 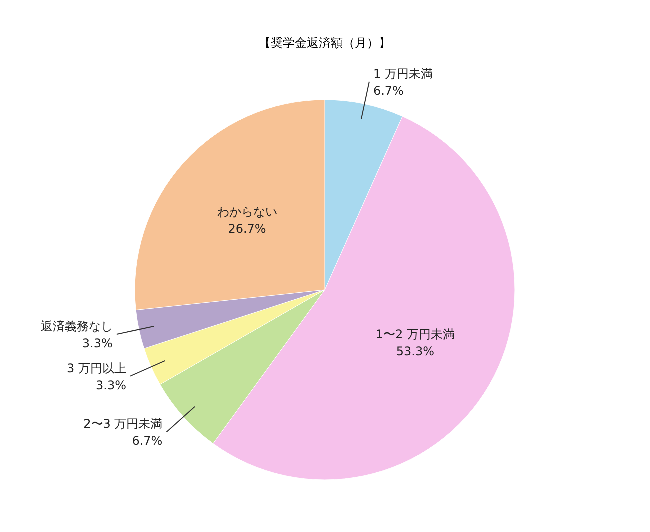 I want to click on slice-label: 1 万円未満, so click(x=403, y=73).